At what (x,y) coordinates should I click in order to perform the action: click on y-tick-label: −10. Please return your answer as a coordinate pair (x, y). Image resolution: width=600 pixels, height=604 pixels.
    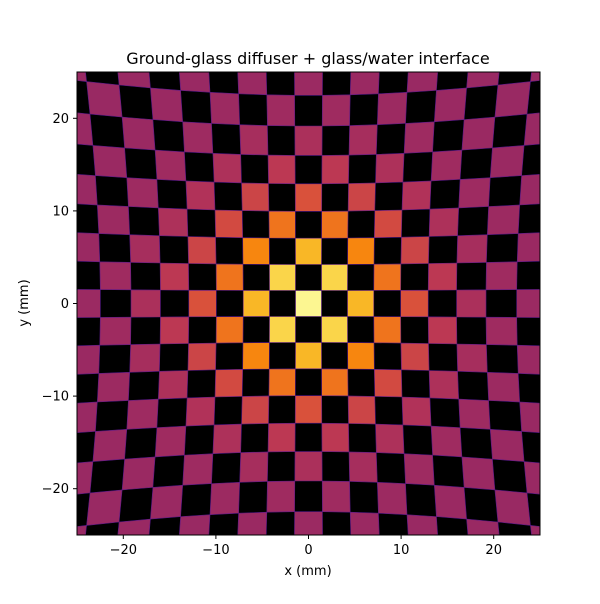
    Looking at the image, I should click on (55, 397).